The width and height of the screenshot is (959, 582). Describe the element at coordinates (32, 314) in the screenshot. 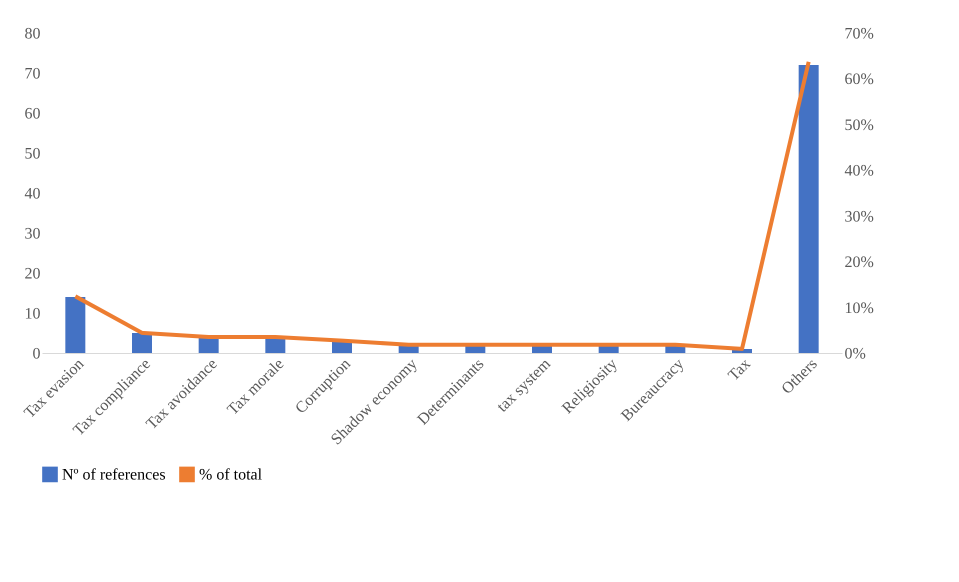

I see `y-tick-label: 10` at that location.